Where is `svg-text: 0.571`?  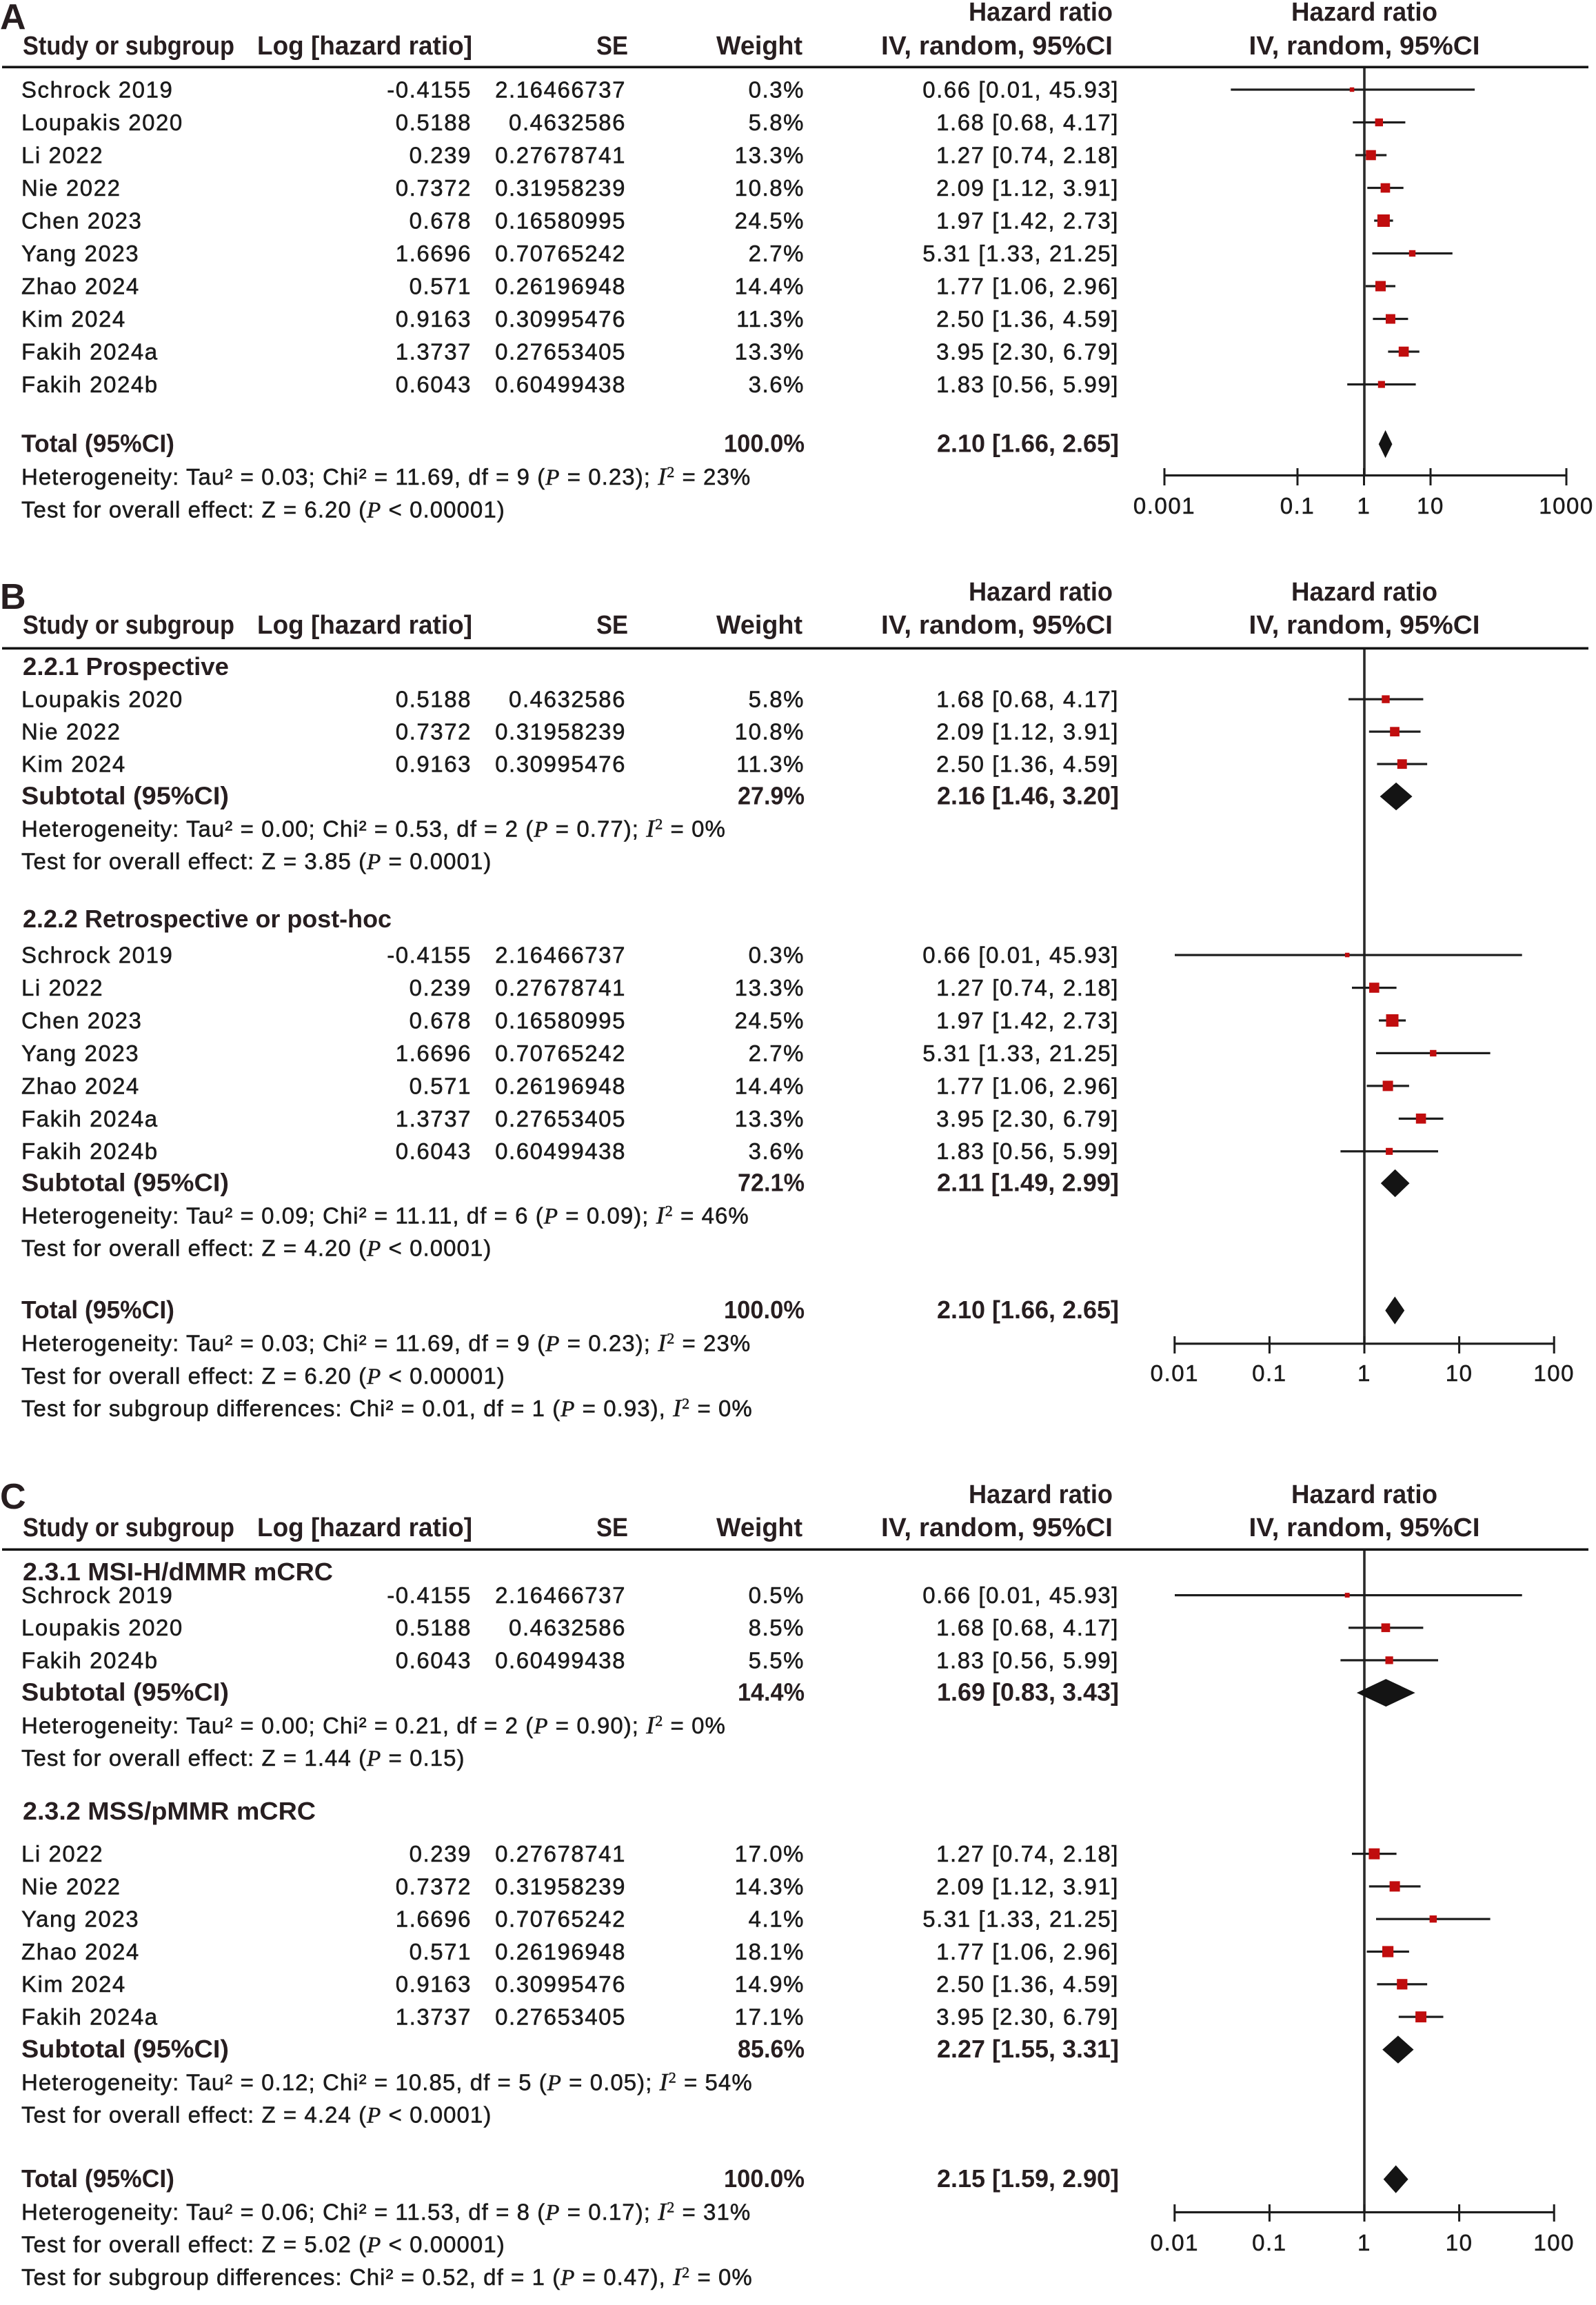 svg-text: 0.571 is located at coordinates (441, 1951).